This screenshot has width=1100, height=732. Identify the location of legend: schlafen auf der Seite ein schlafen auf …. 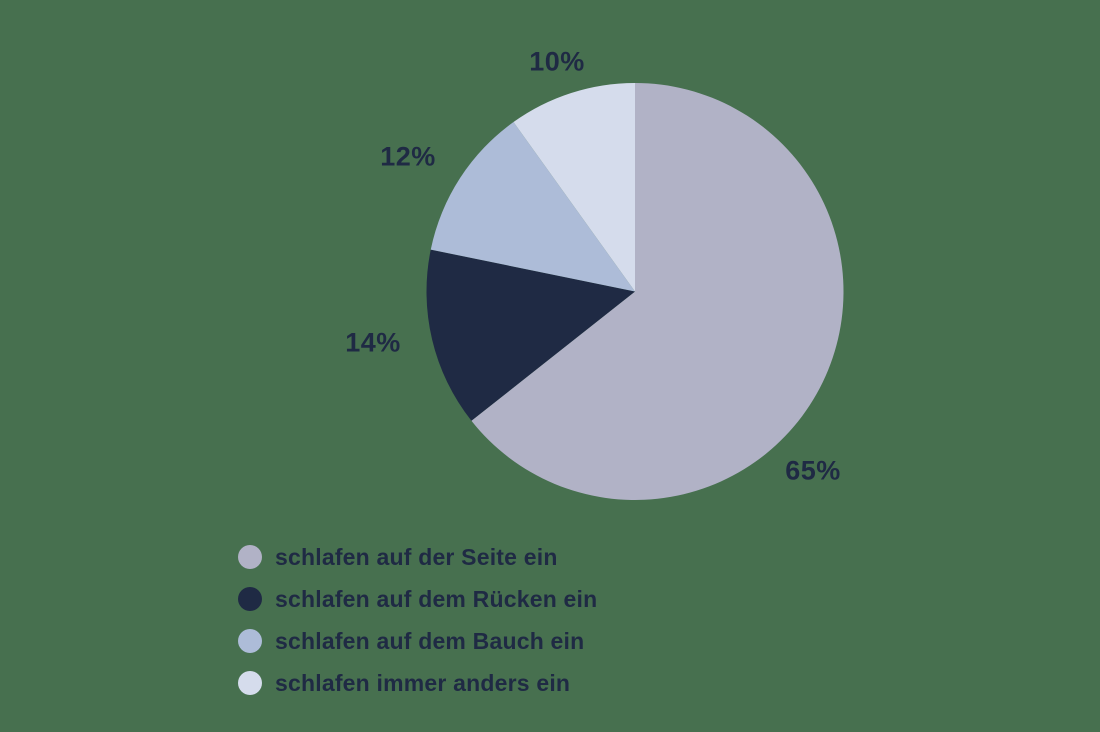
(417, 620).